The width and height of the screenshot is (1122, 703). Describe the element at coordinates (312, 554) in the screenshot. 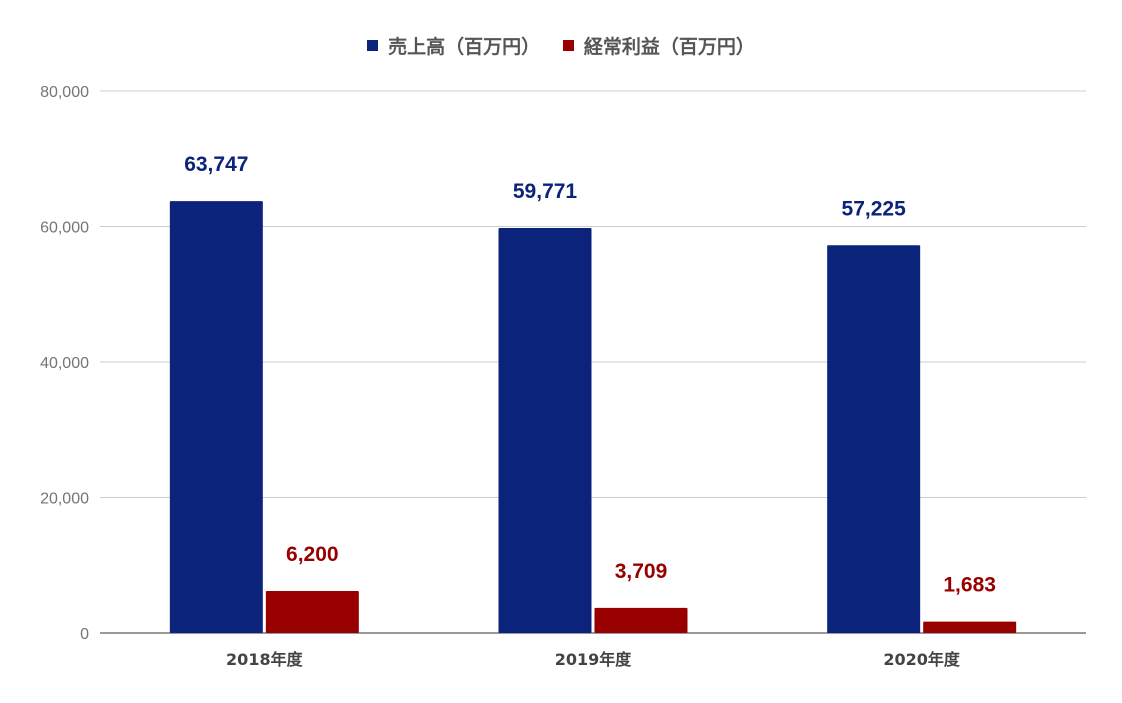

I see `profit-data-label: 6,200` at that location.